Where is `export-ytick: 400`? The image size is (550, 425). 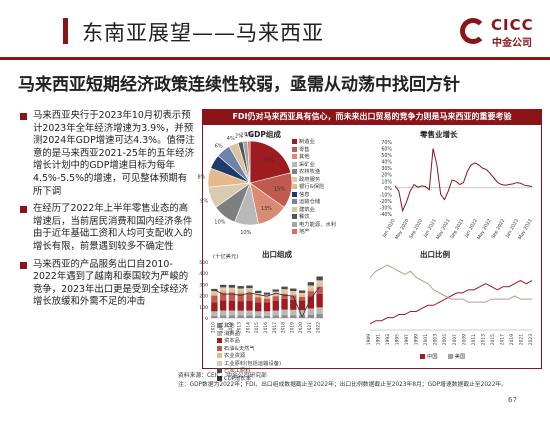
export-ytick: 400 is located at coordinates (203, 274).